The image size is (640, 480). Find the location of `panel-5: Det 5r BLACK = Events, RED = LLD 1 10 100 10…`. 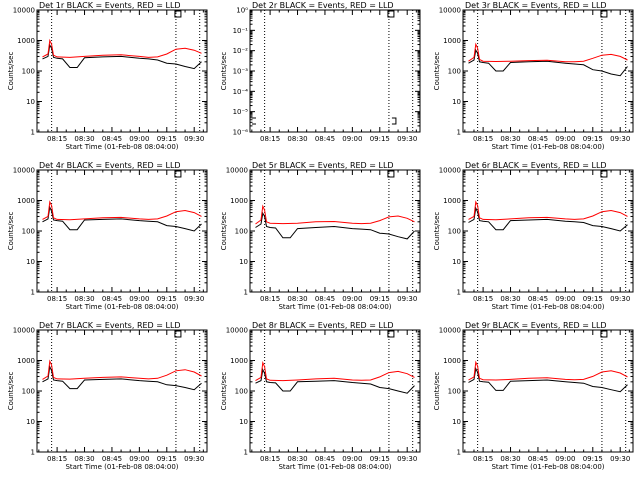

panel-5: Det 5r BLACK = Events, RED = LLD 1 10 100 10… is located at coordinates (320, 236).